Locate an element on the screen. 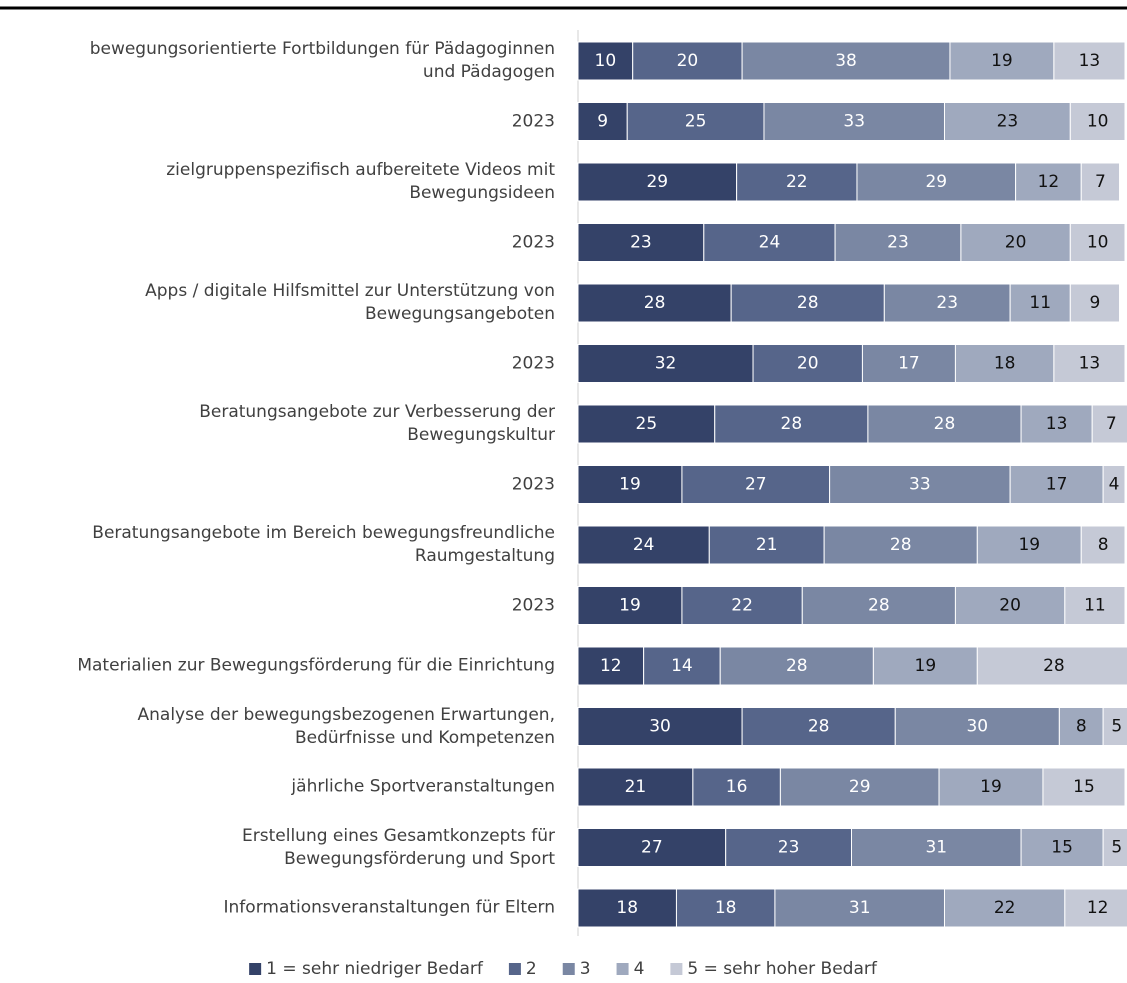  data-label: 13 is located at coordinates (1090, 61).